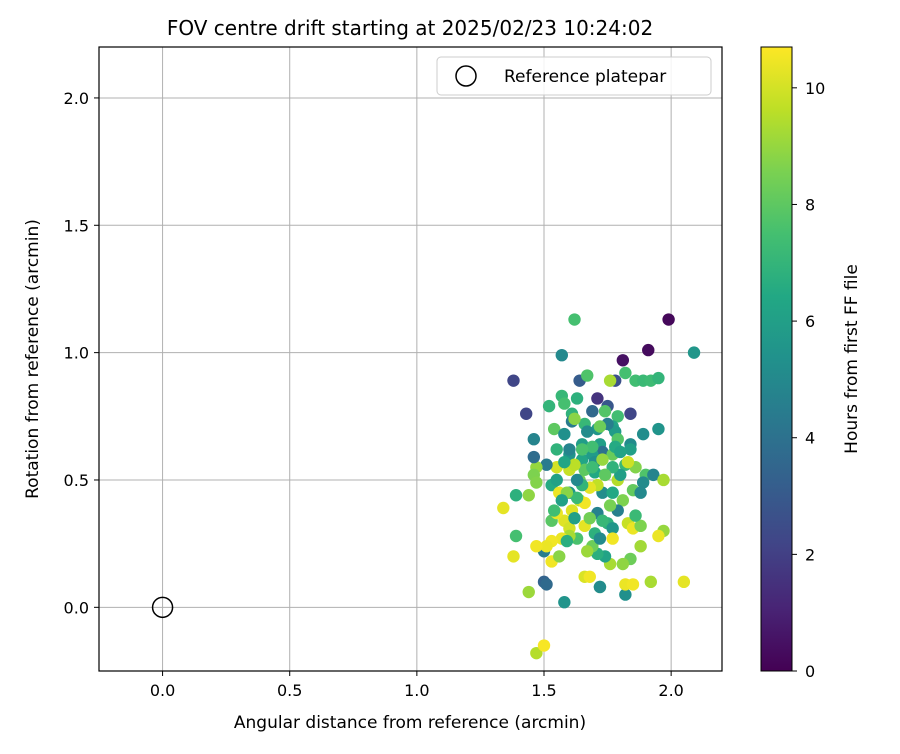 The image size is (900, 754). Describe the element at coordinates (815, 88) in the screenshot. I see `colorbar-tick-label: 10` at that location.